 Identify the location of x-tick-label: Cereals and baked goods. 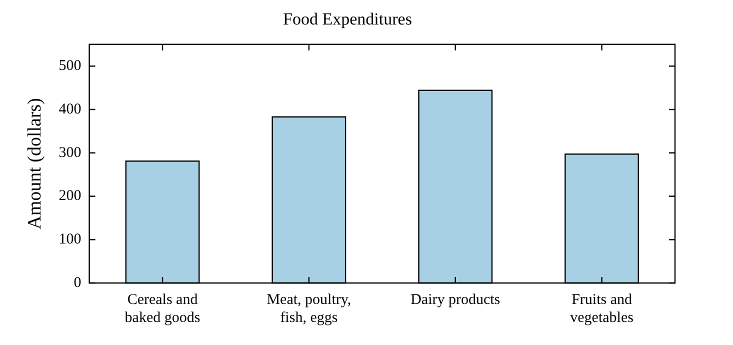
(162, 309).